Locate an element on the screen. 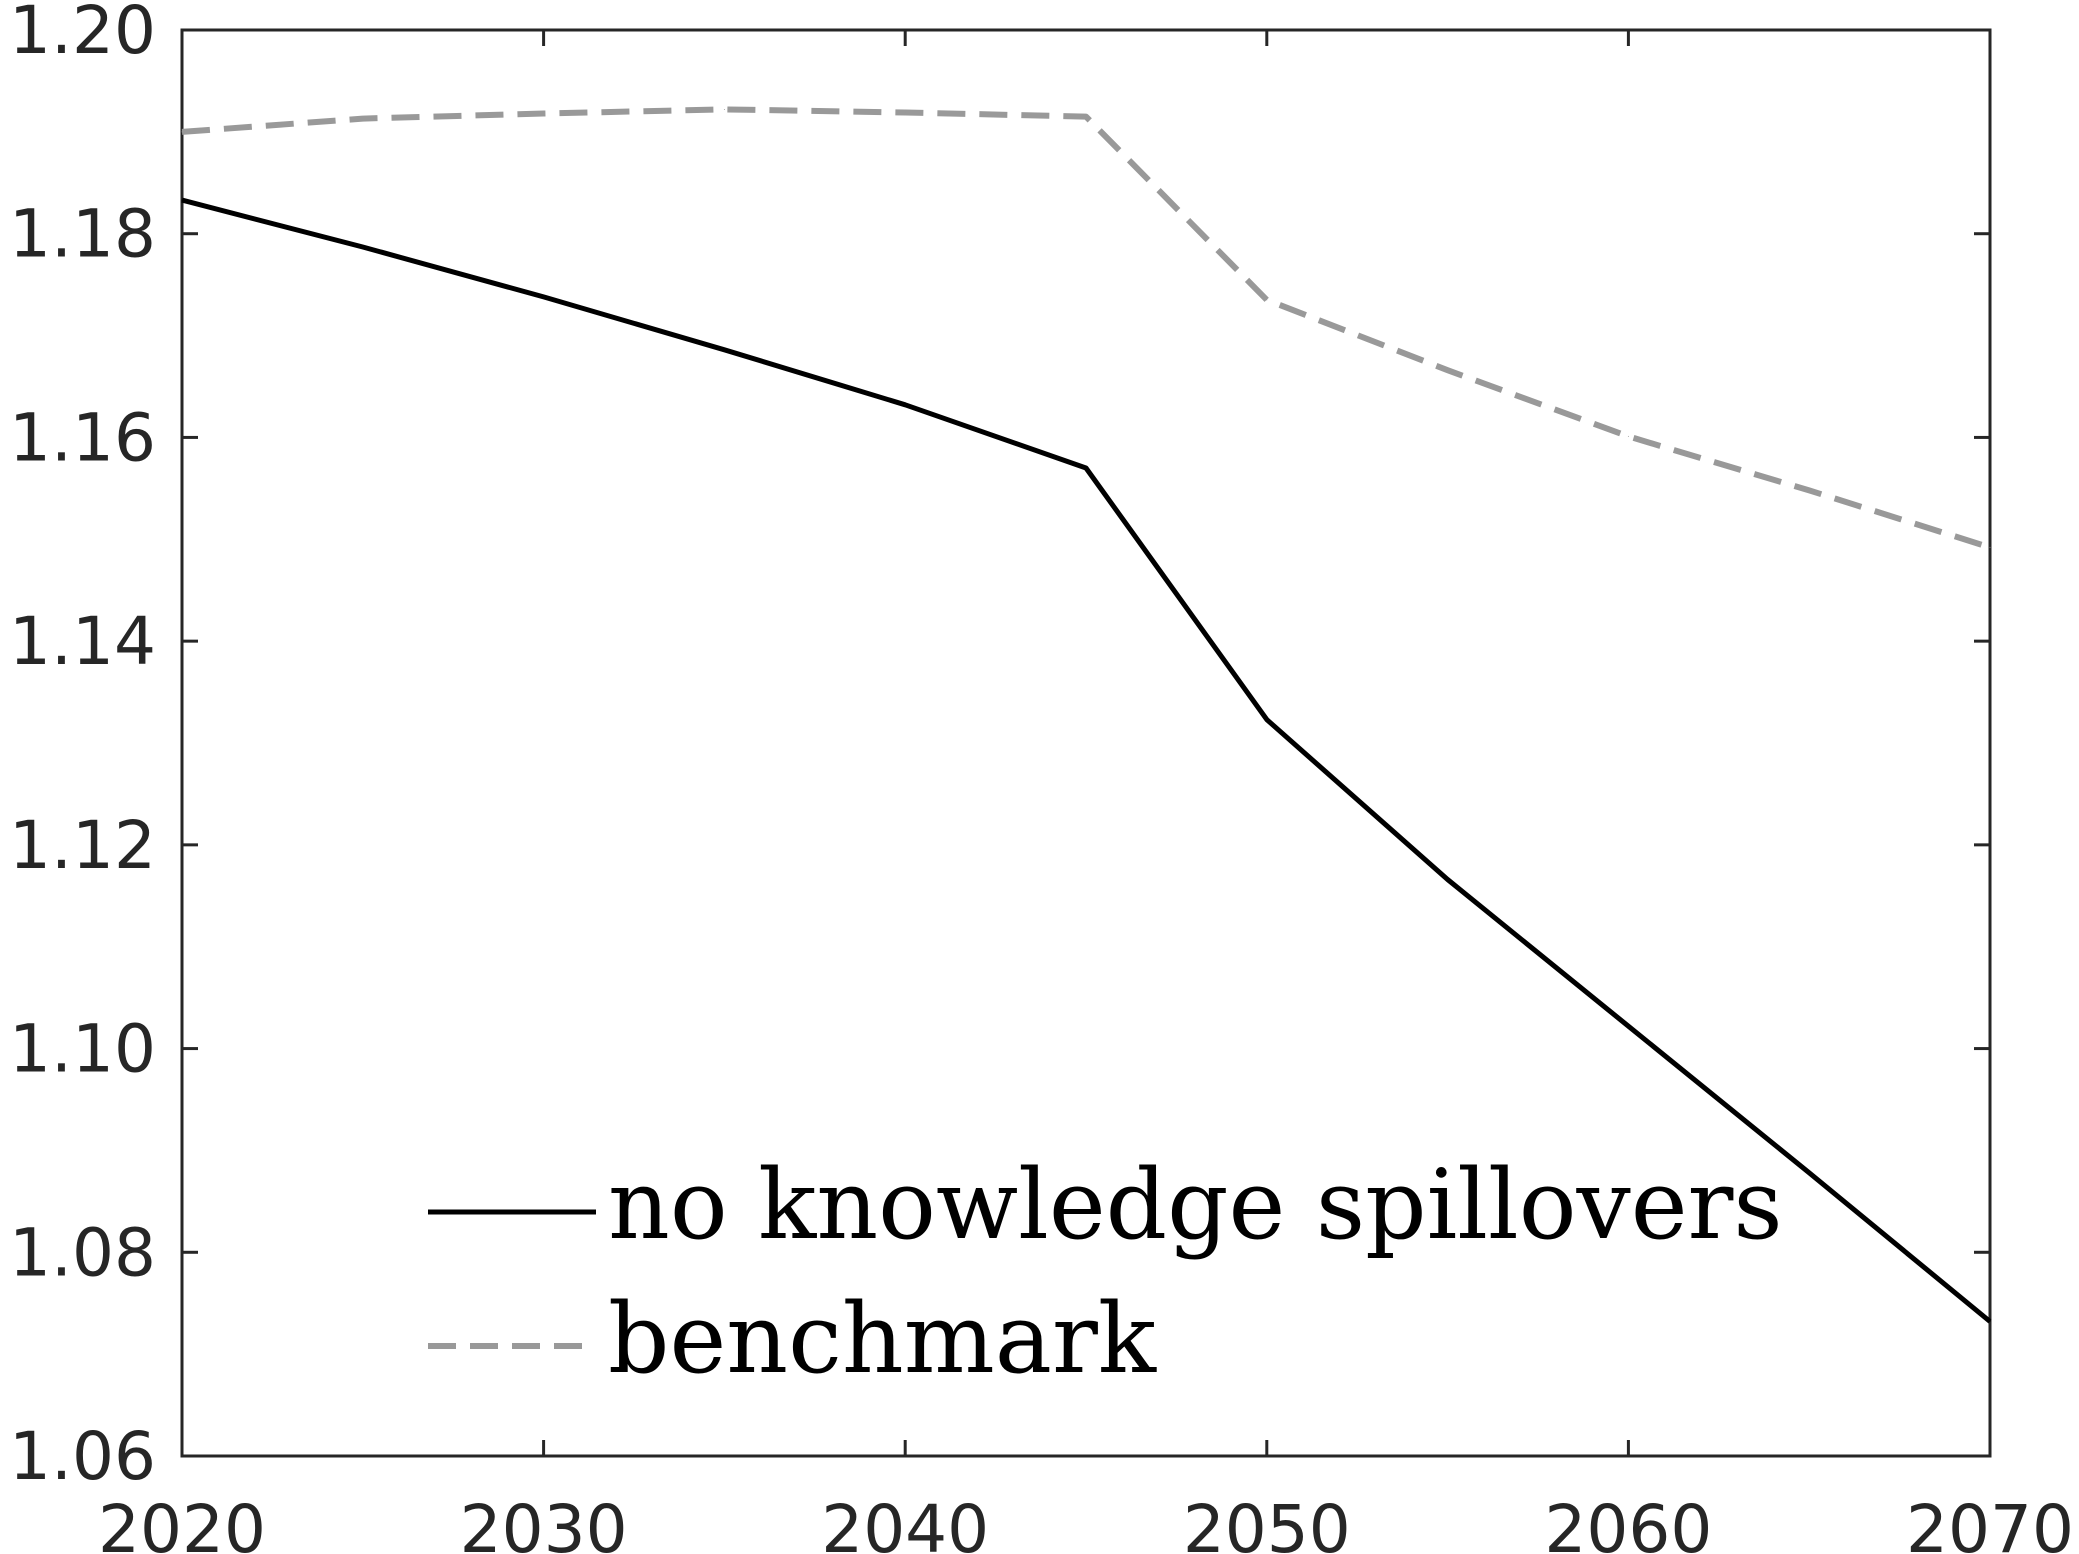 The width and height of the screenshot is (2079, 1554). y-tick-label-1.18: 1.18 is located at coordinates (82, 234).